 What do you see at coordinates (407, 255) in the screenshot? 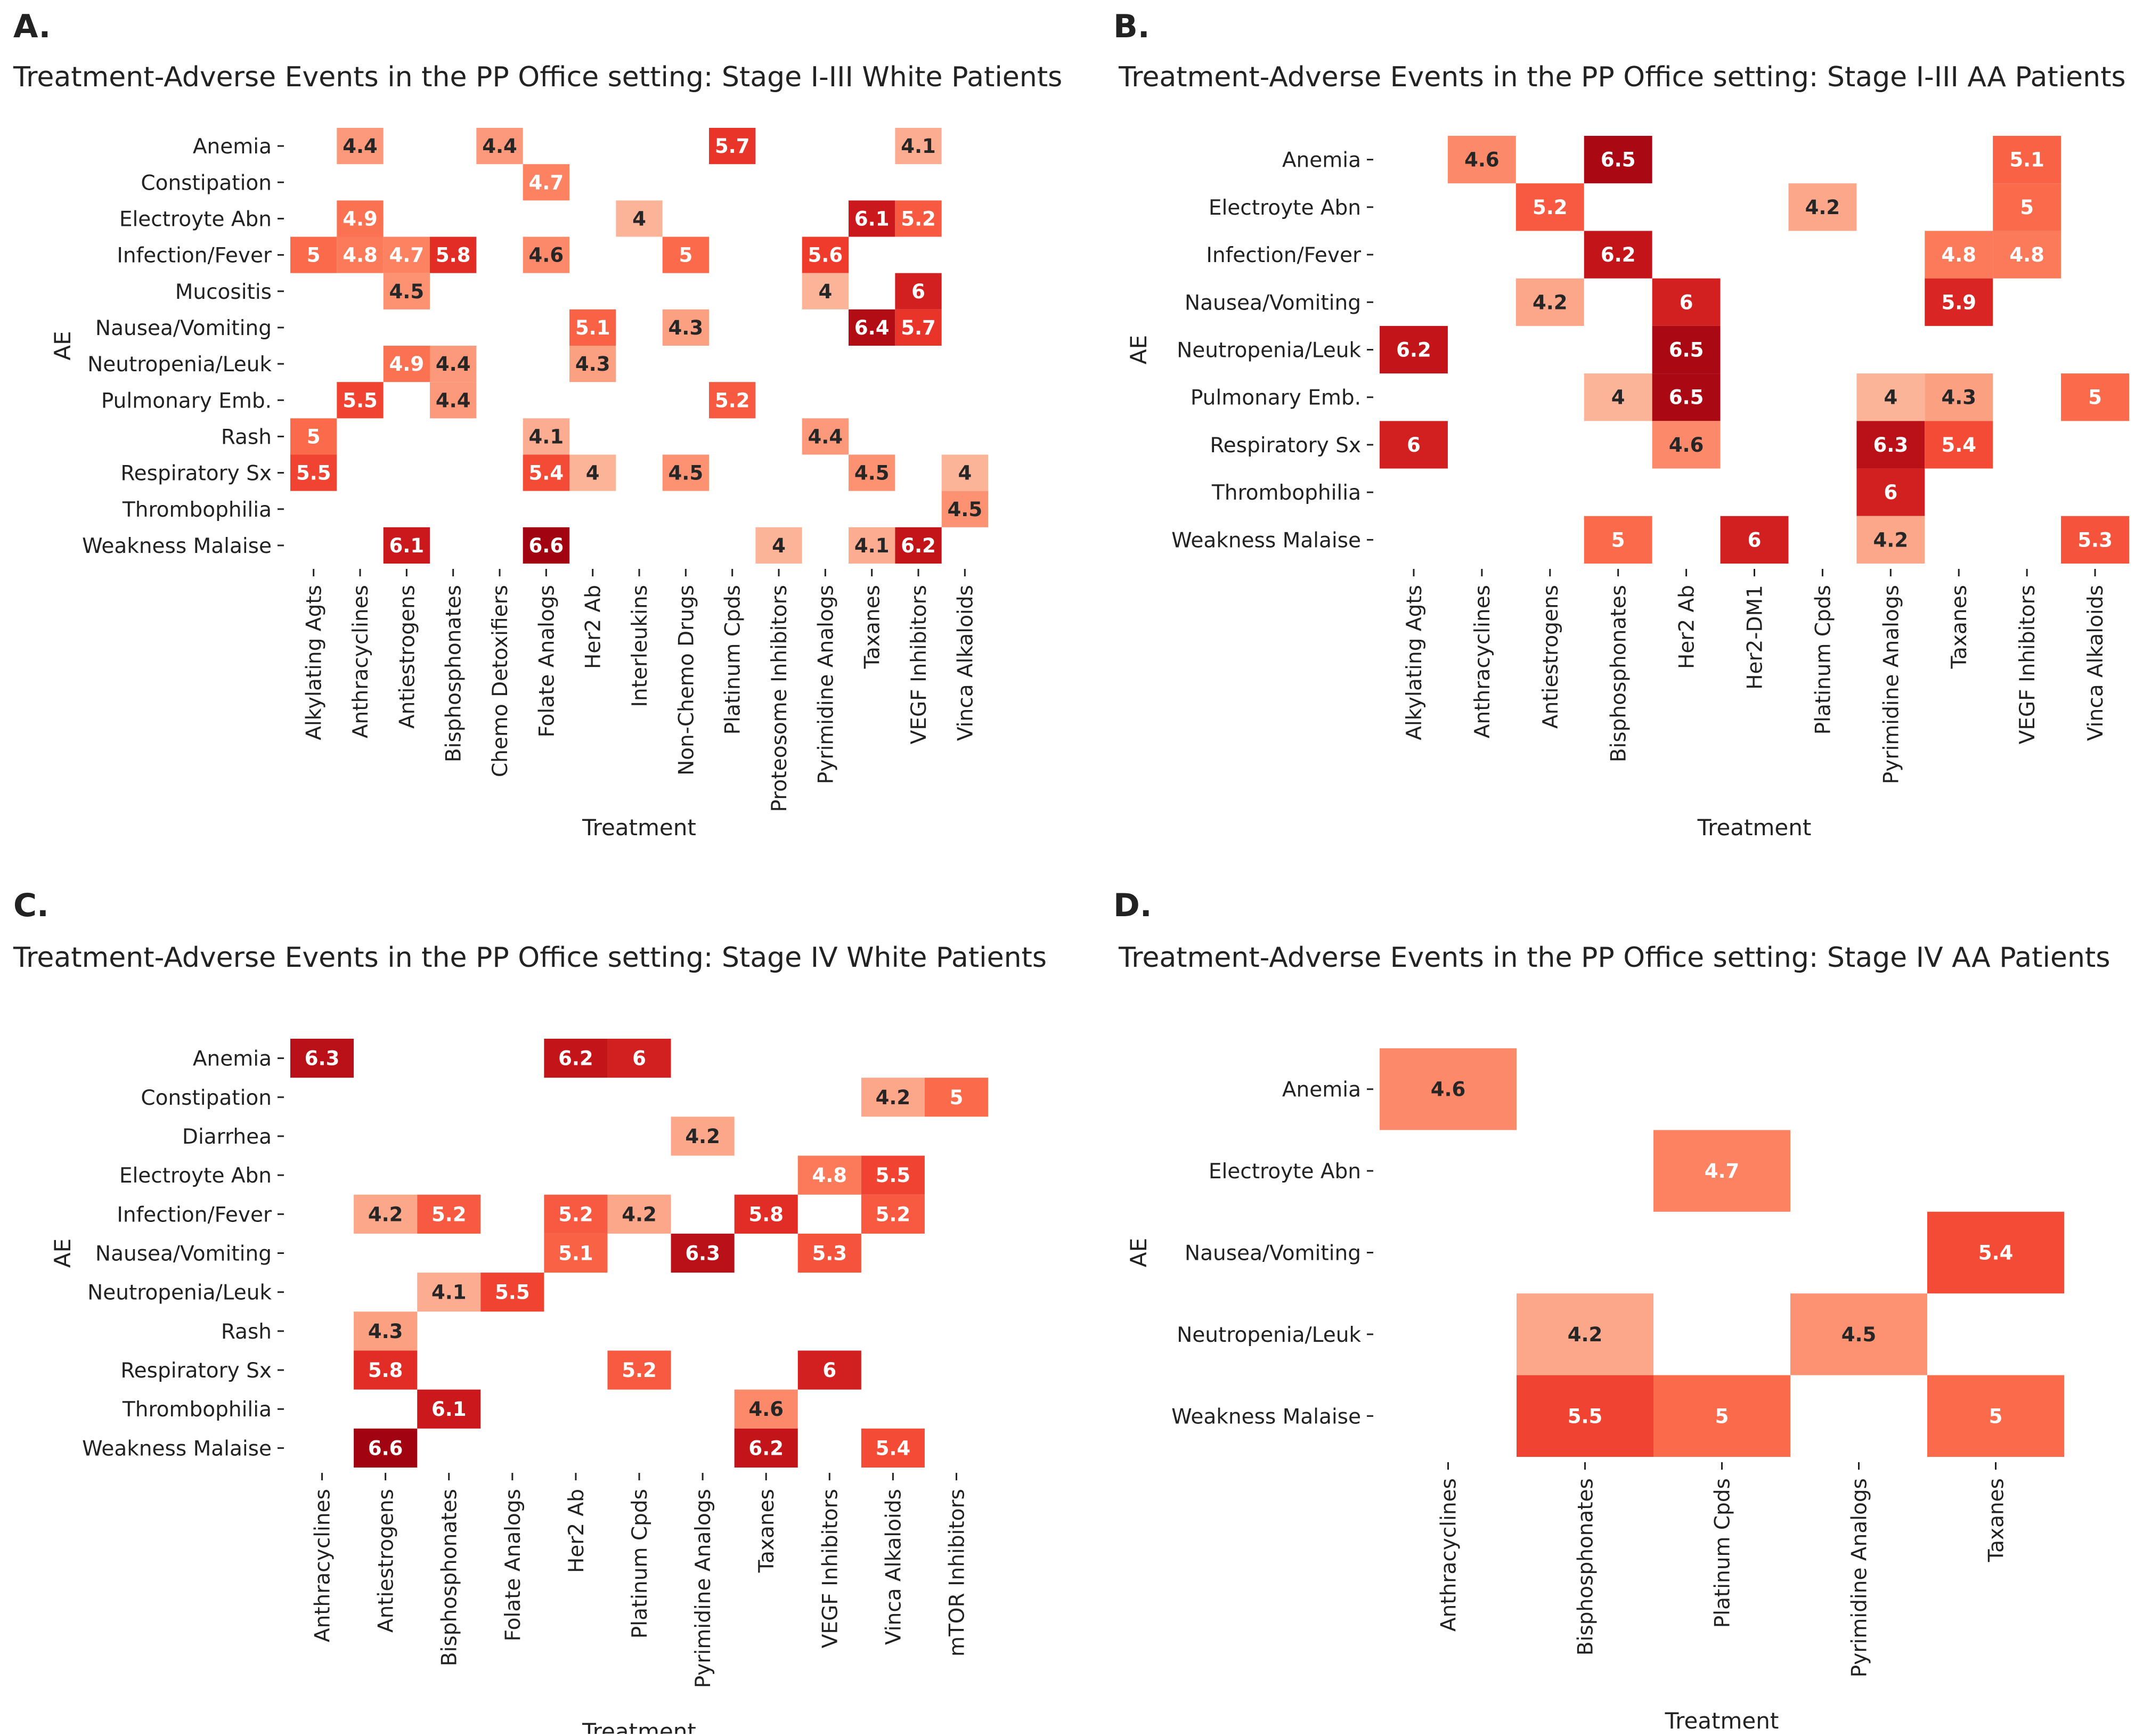
I see `cell-value-label: 4.7` at bounding box center [407, 255].